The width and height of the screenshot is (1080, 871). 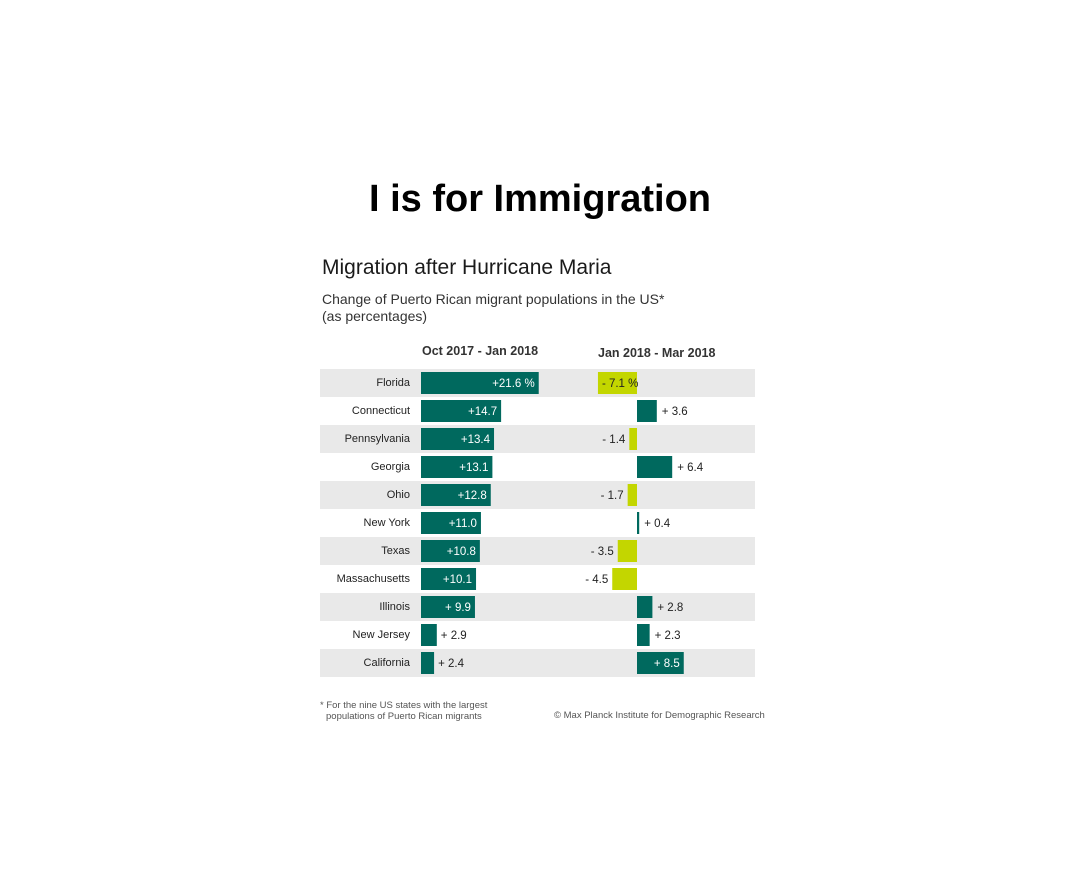 What do you see at coordinates (620, 384) in the screenshot?
I see `data-label-series-2: - 7.1 %` at bounding box center [620, 384].